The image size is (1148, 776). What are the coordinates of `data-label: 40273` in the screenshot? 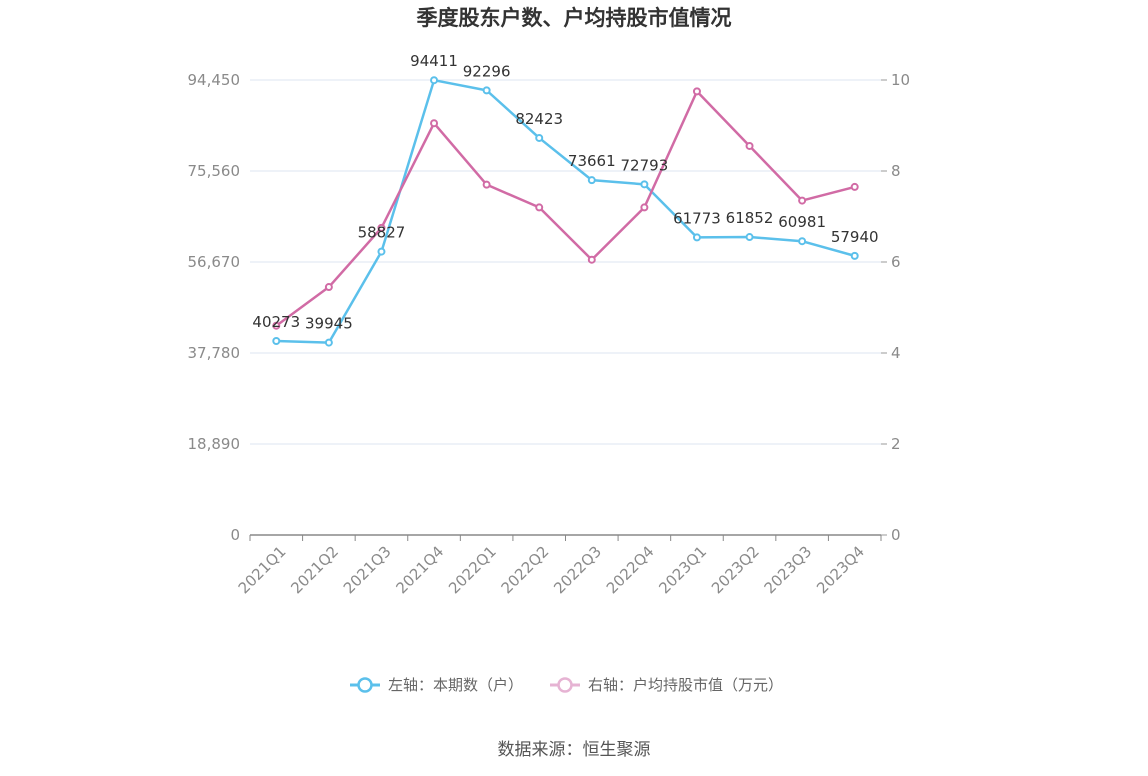 It's located at (276, 322).